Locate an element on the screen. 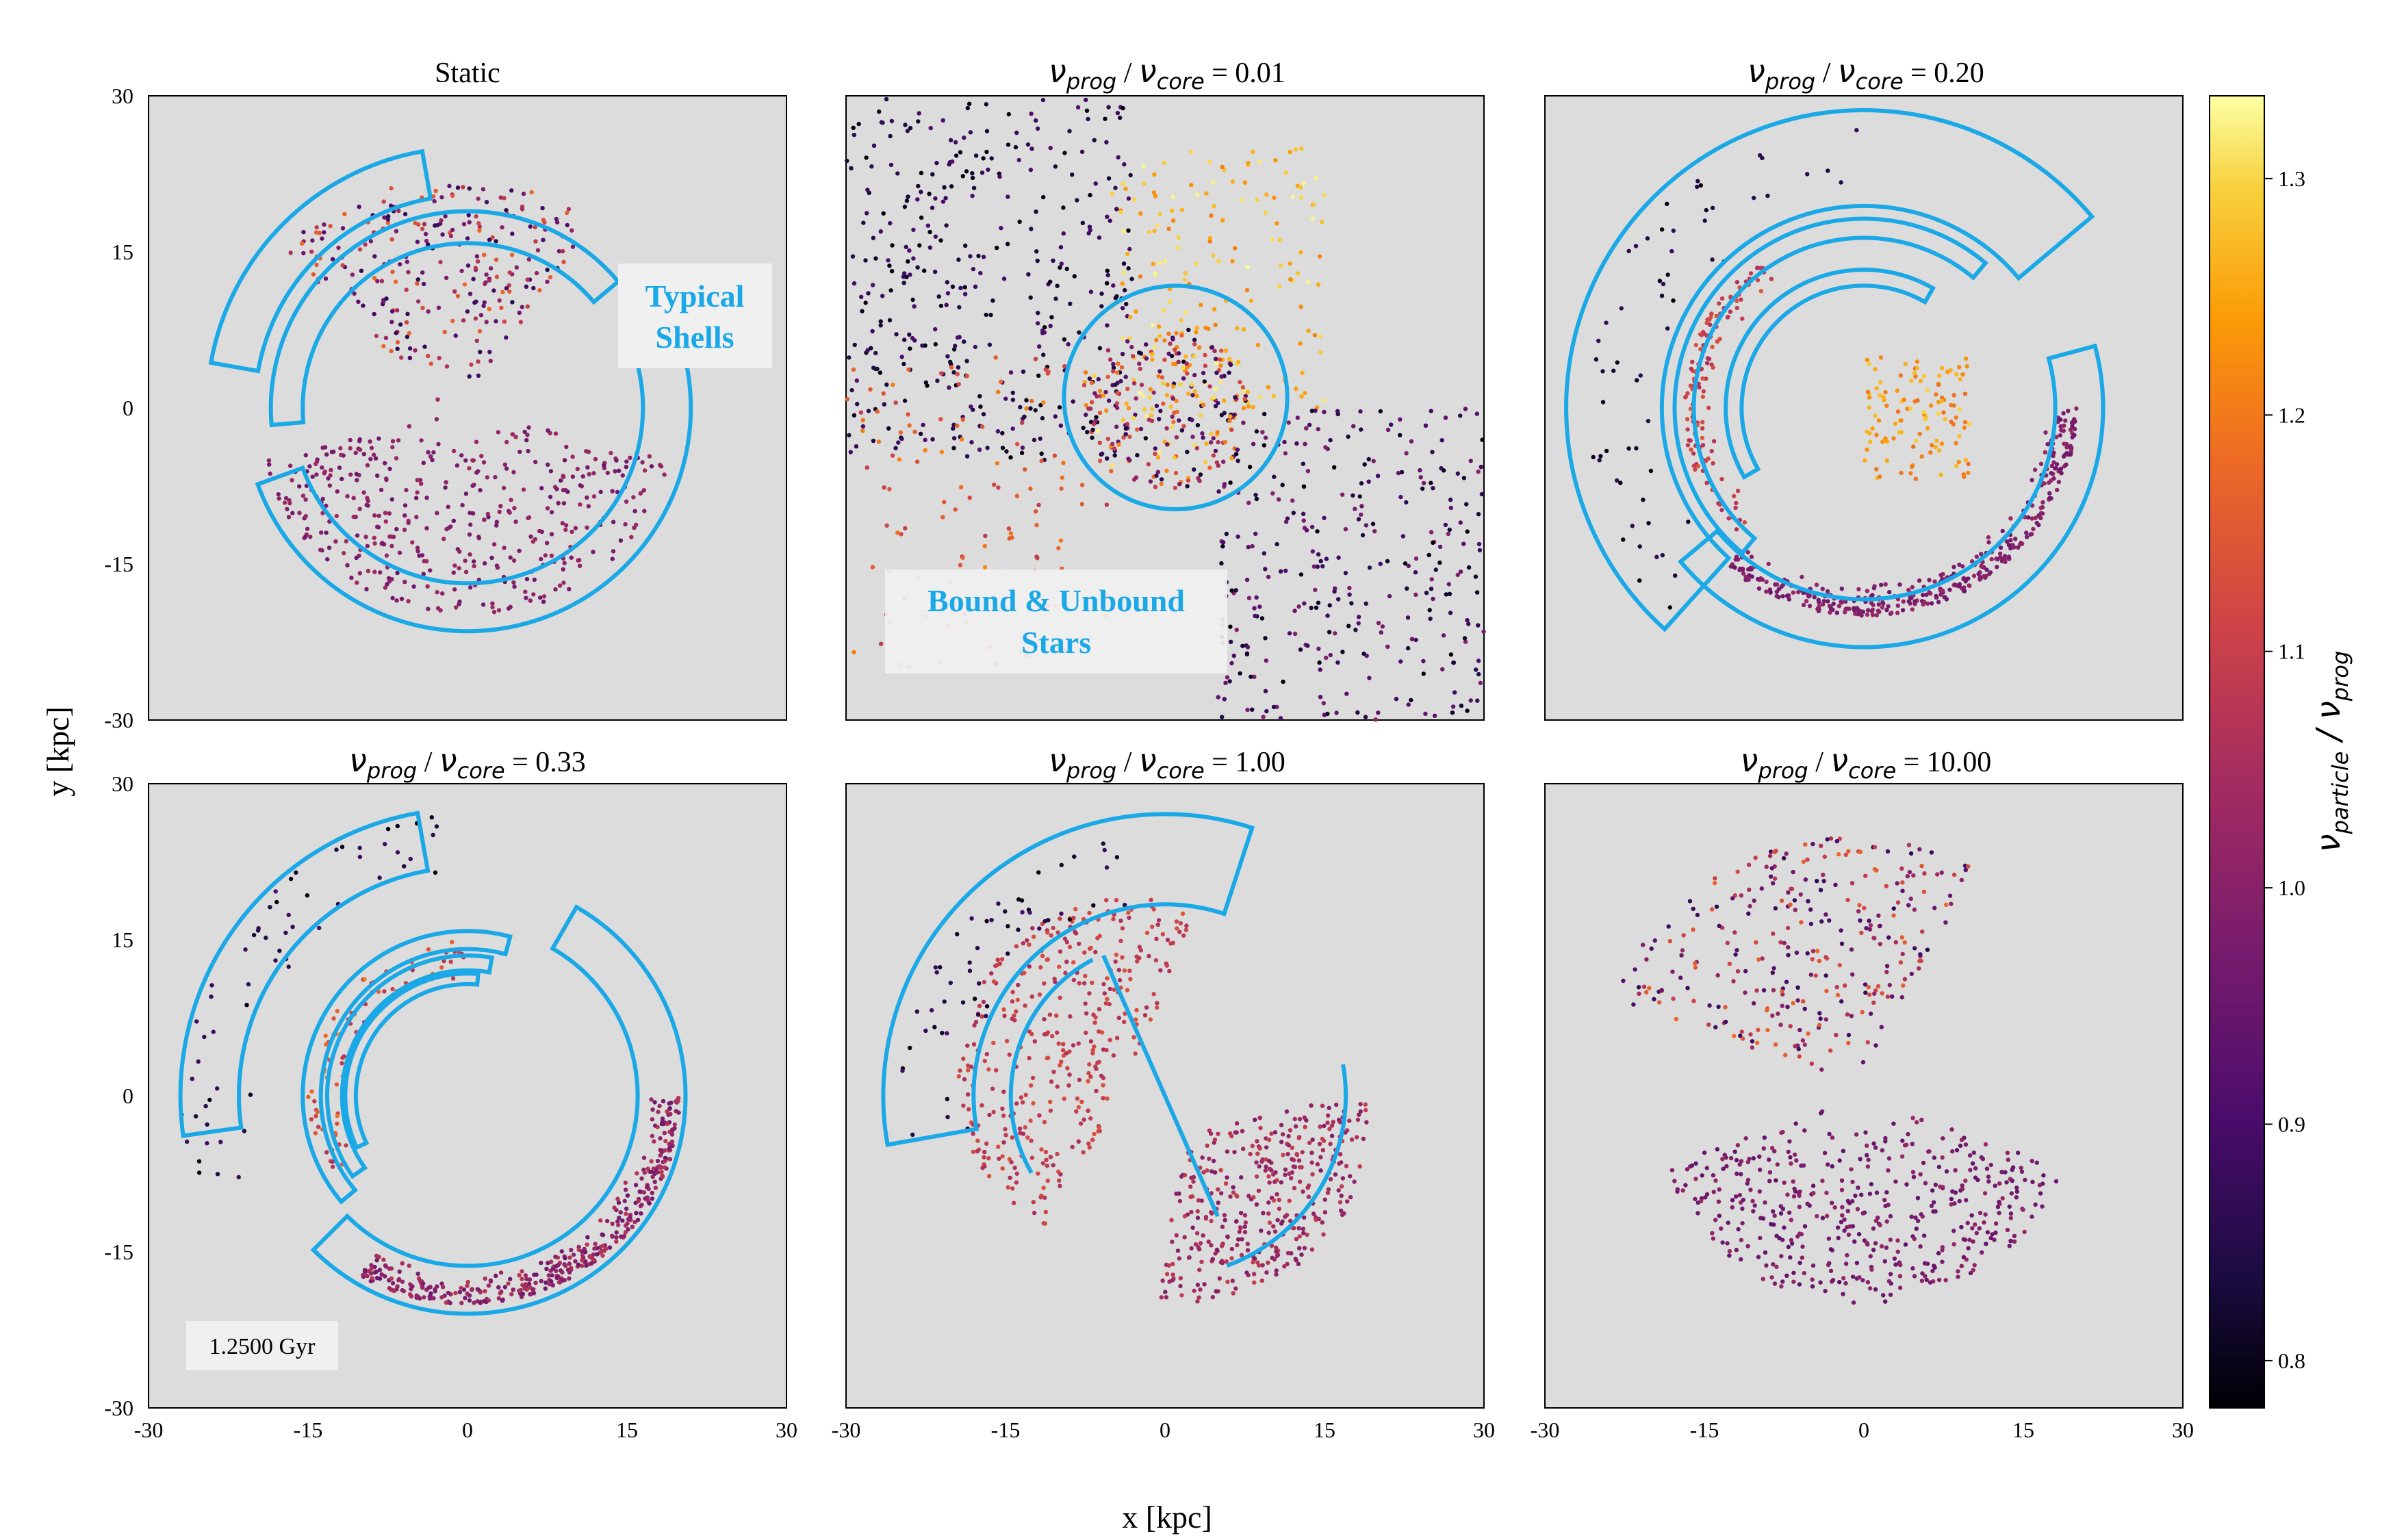  shell-outlines is located at coordinates (1176, 397).